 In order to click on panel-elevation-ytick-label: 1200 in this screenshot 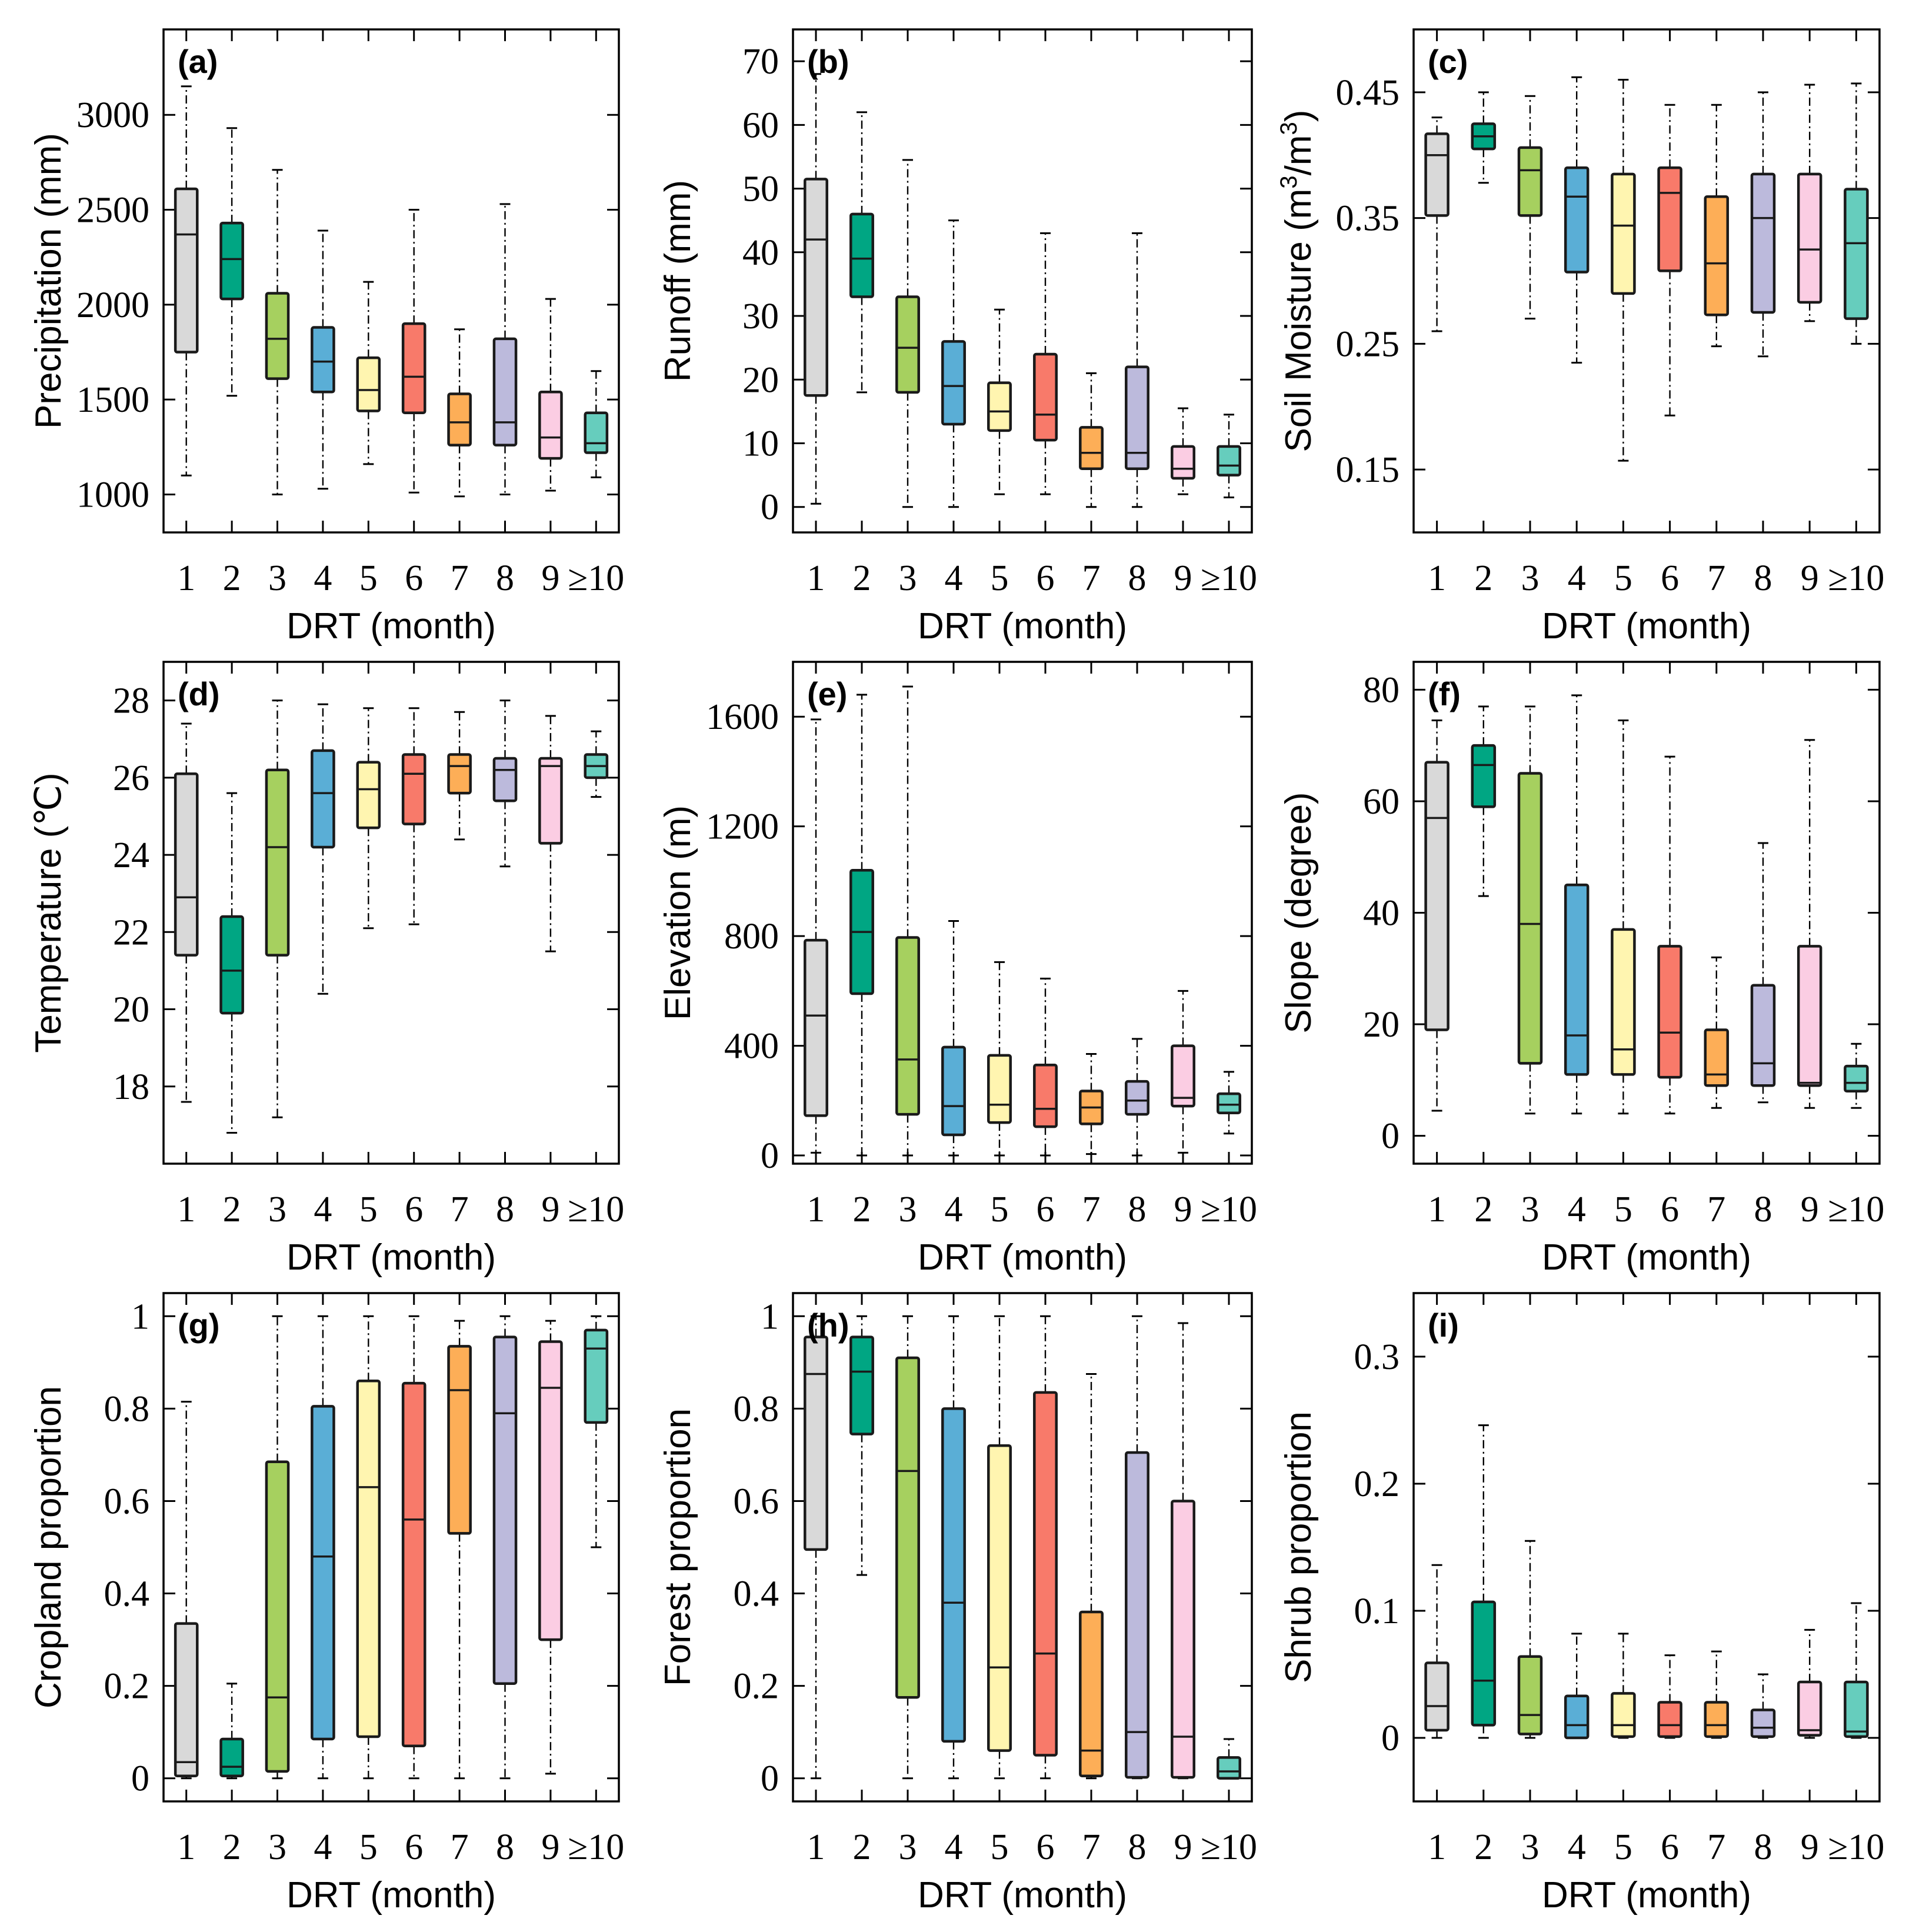, I will do `click(742, 827)`.